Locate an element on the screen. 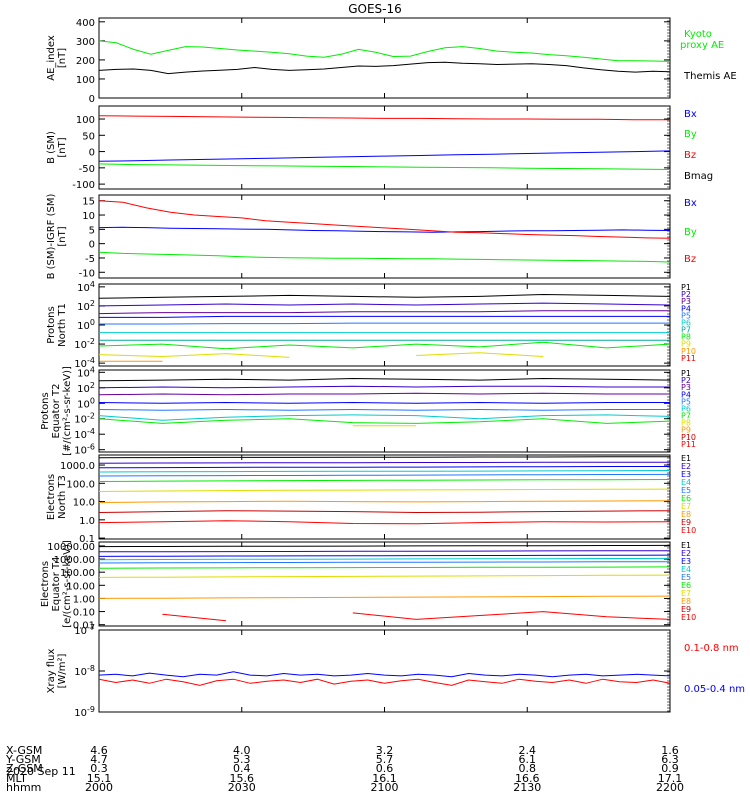 The width and height of the screenshot is (750, 800). panel-2: -100 -50 0 50 100 B (SM)[nT] Bx By Bz Bmag is located at coordinates (379, 148).